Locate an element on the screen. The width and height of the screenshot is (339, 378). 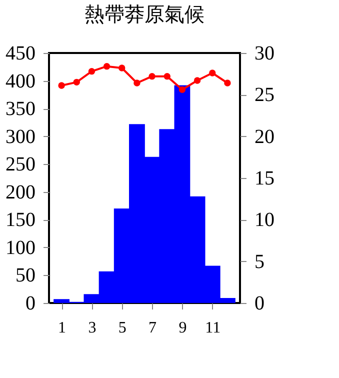
x-tick-label: 7 is located at coordinates (152, 328).